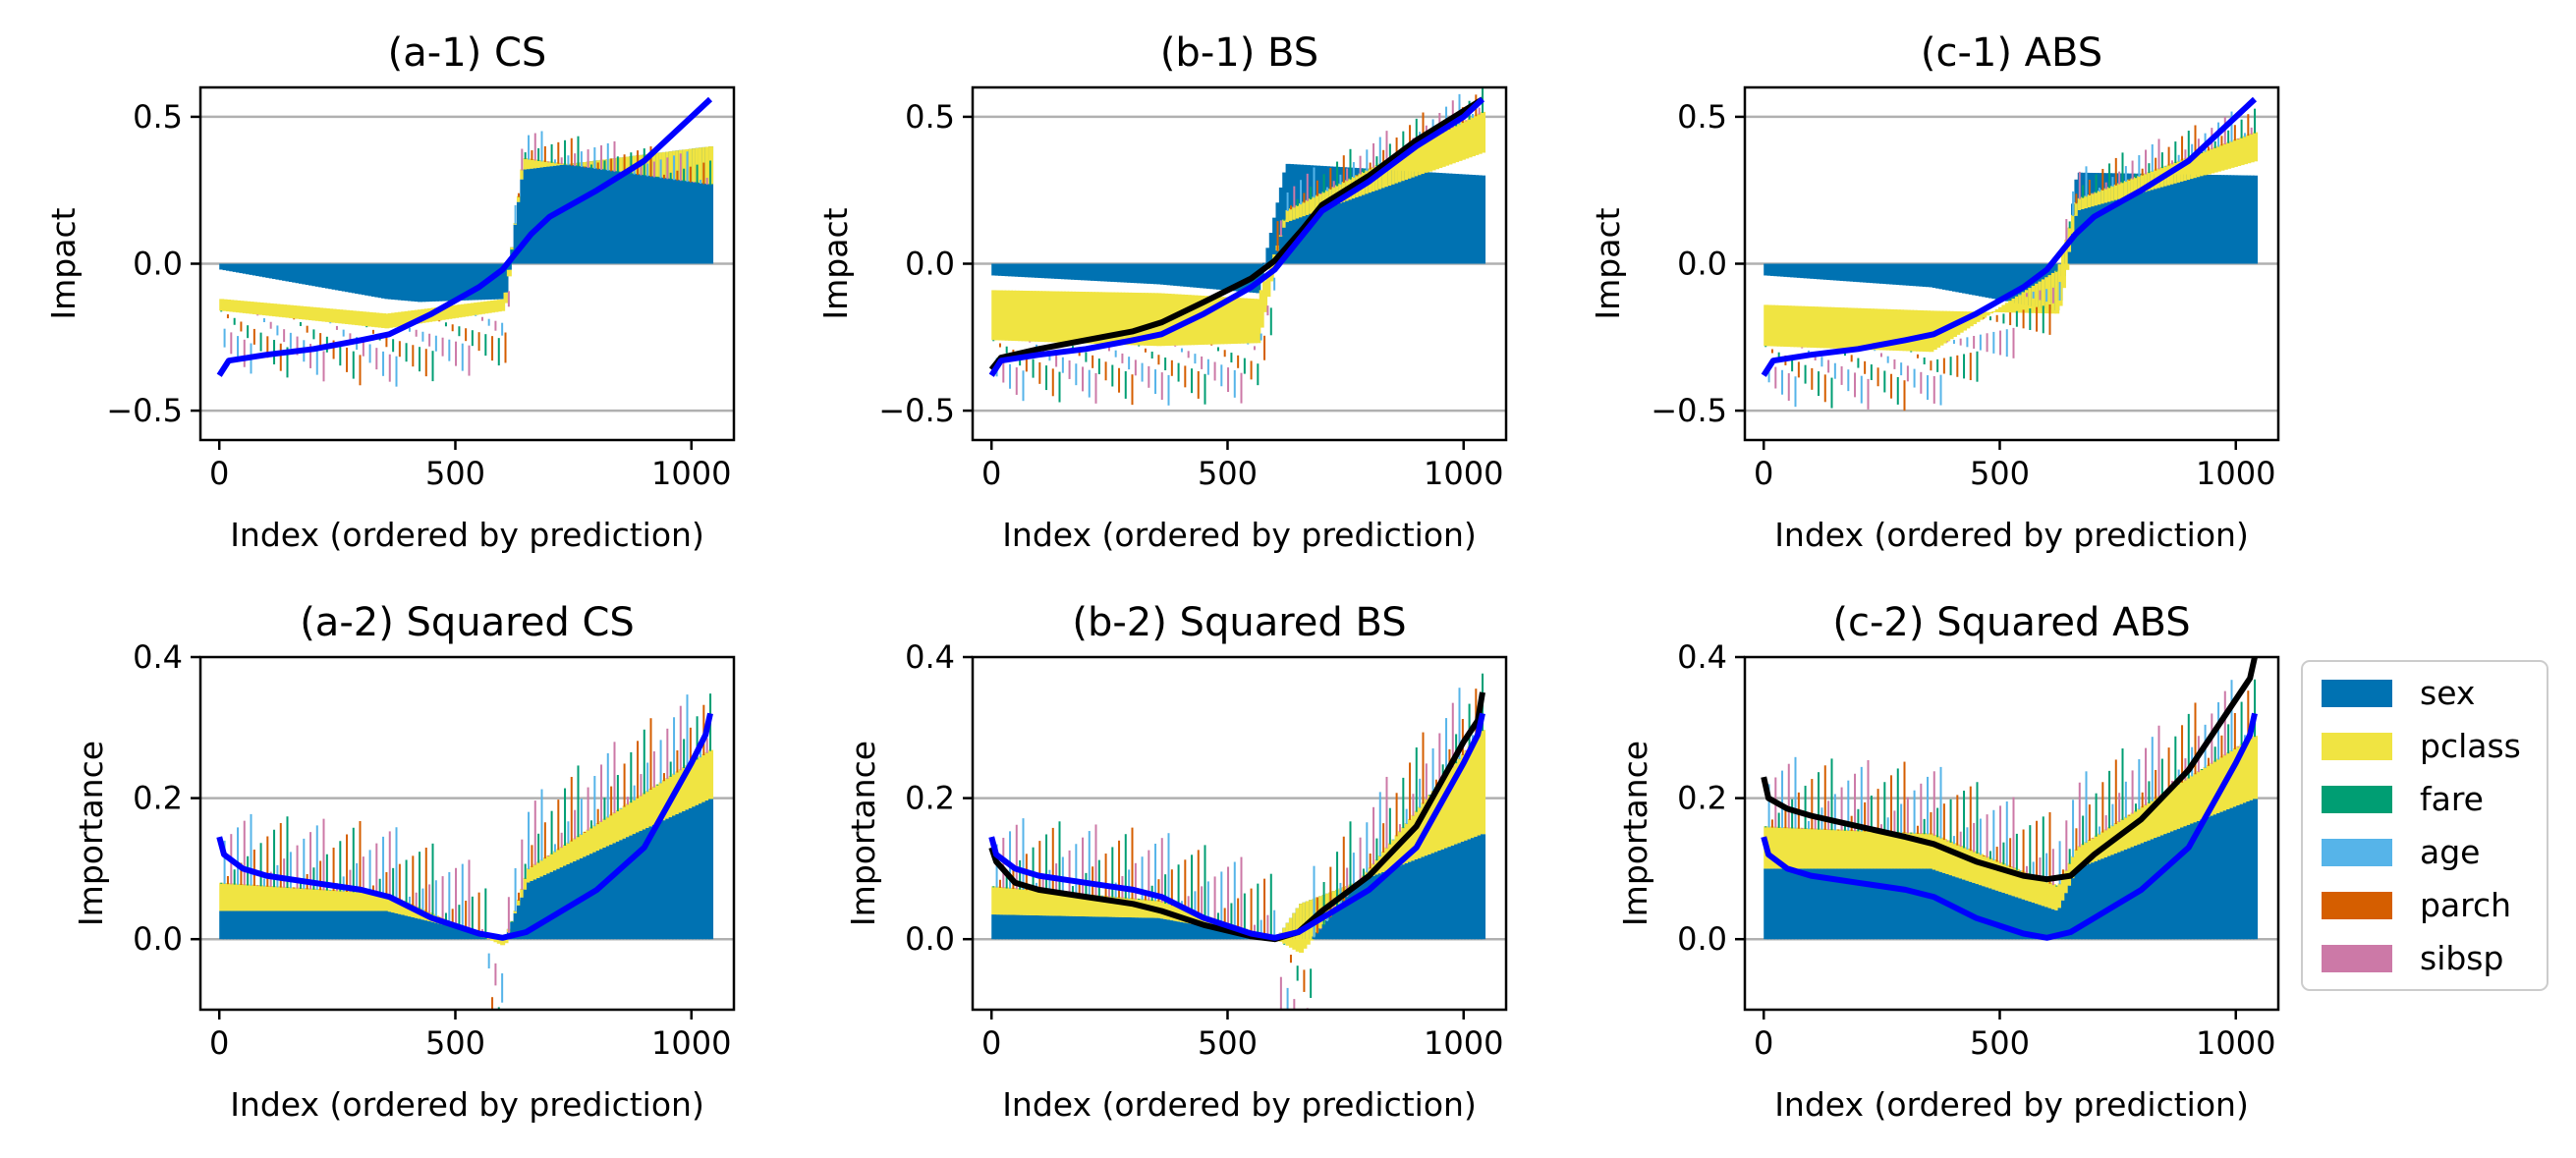 This screenshot has height=1158, width=2576. I want to click on x-axis-label: Index (ordered by prediction), so click(2011, 535).